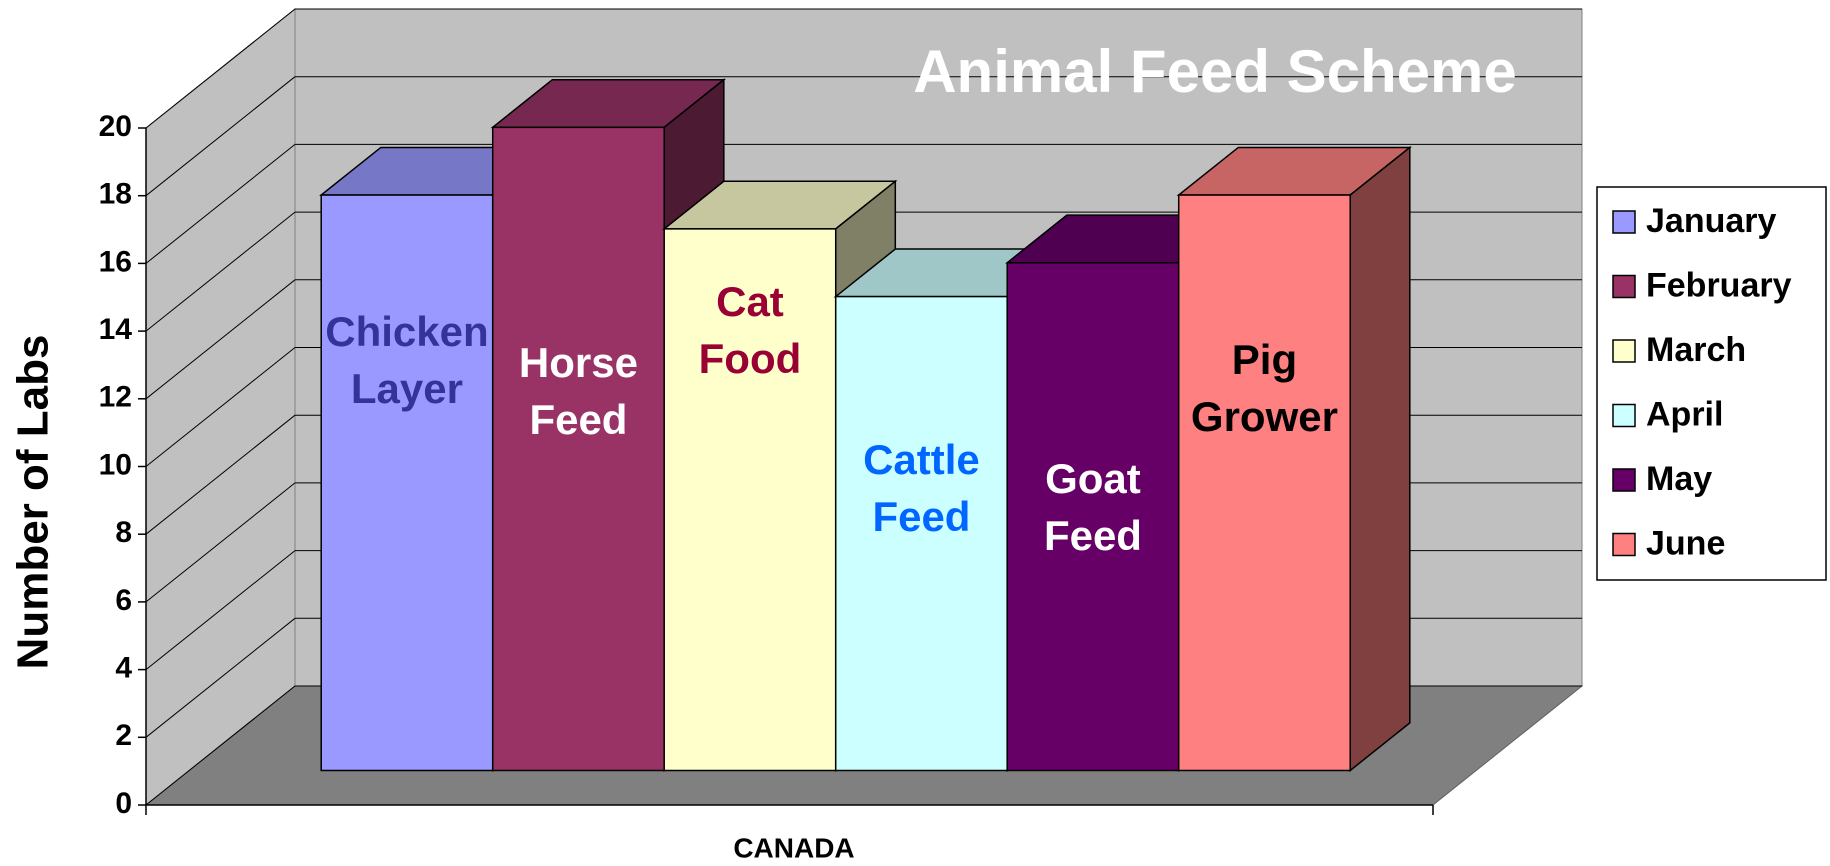  What do you see at coordinates (1679, 479) in the screenshot?
I see `legend-label: May` at bounding box center [1679, 479].